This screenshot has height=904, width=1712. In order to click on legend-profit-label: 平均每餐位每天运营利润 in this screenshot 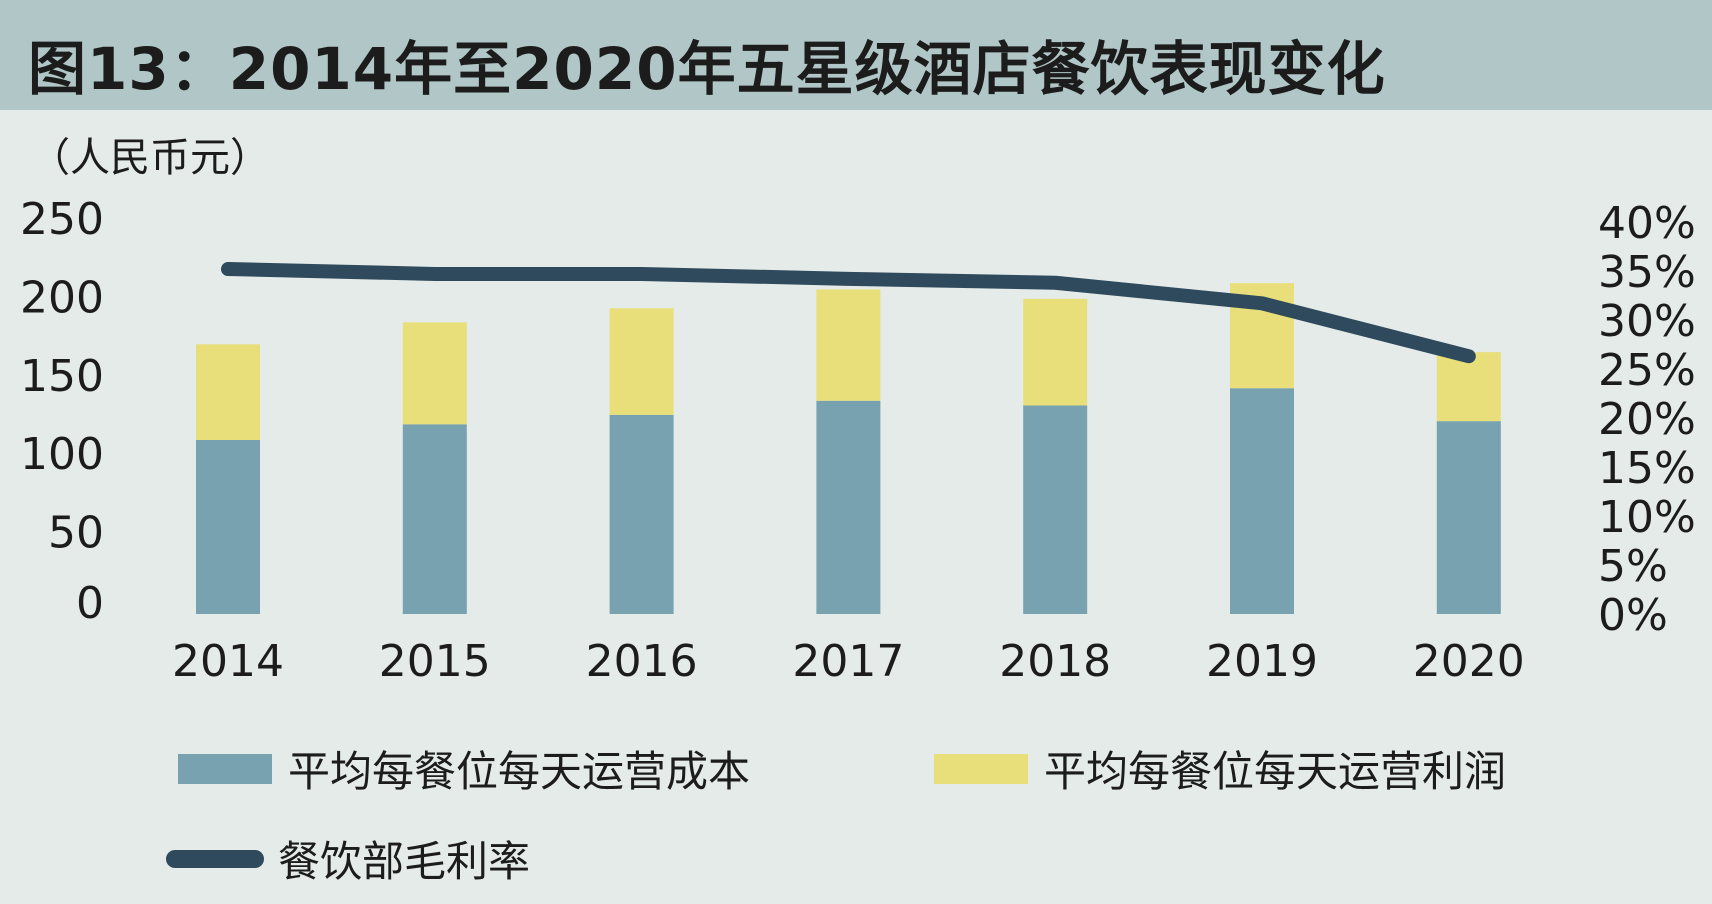, I will do `click(1275, 771)`.